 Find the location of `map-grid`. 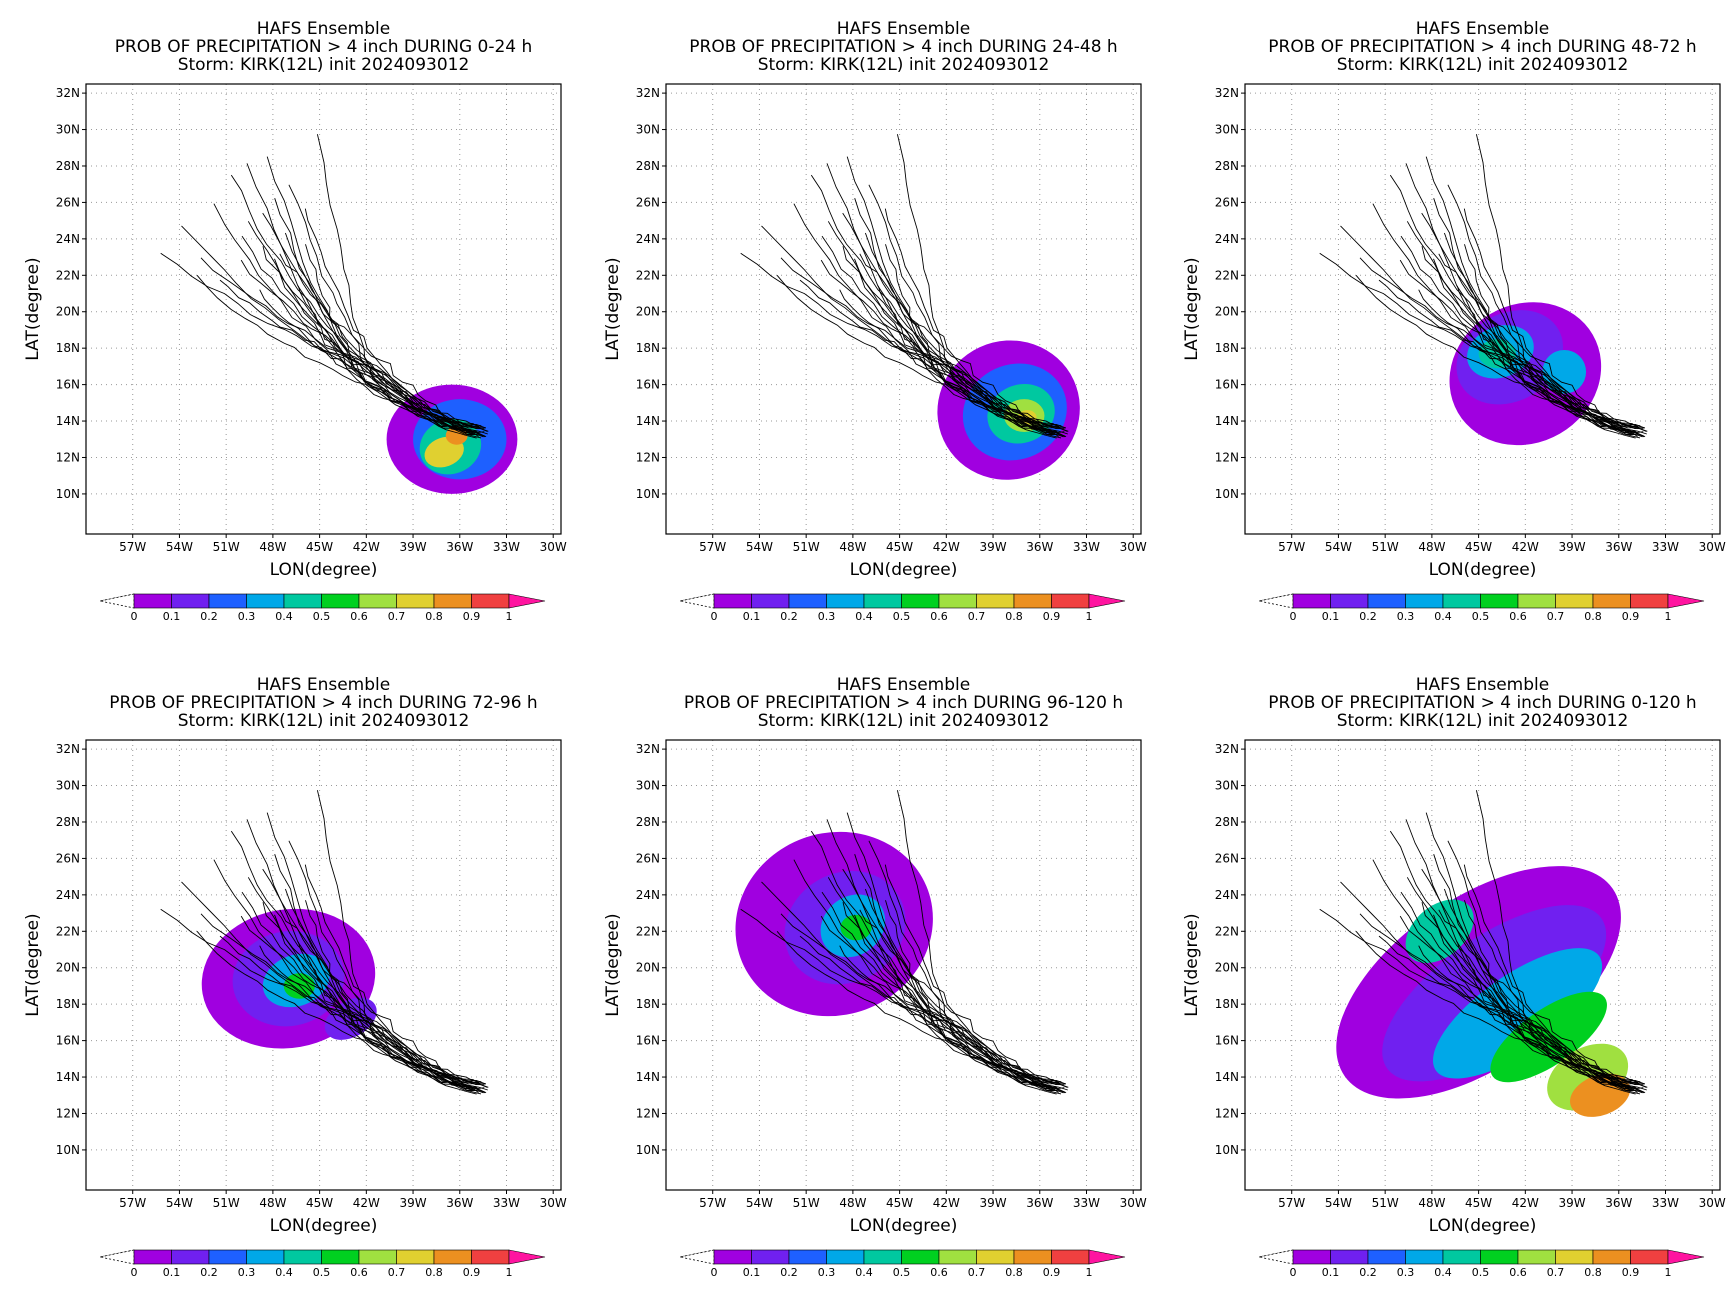

map-grid is located at coordinates (1482, 309).